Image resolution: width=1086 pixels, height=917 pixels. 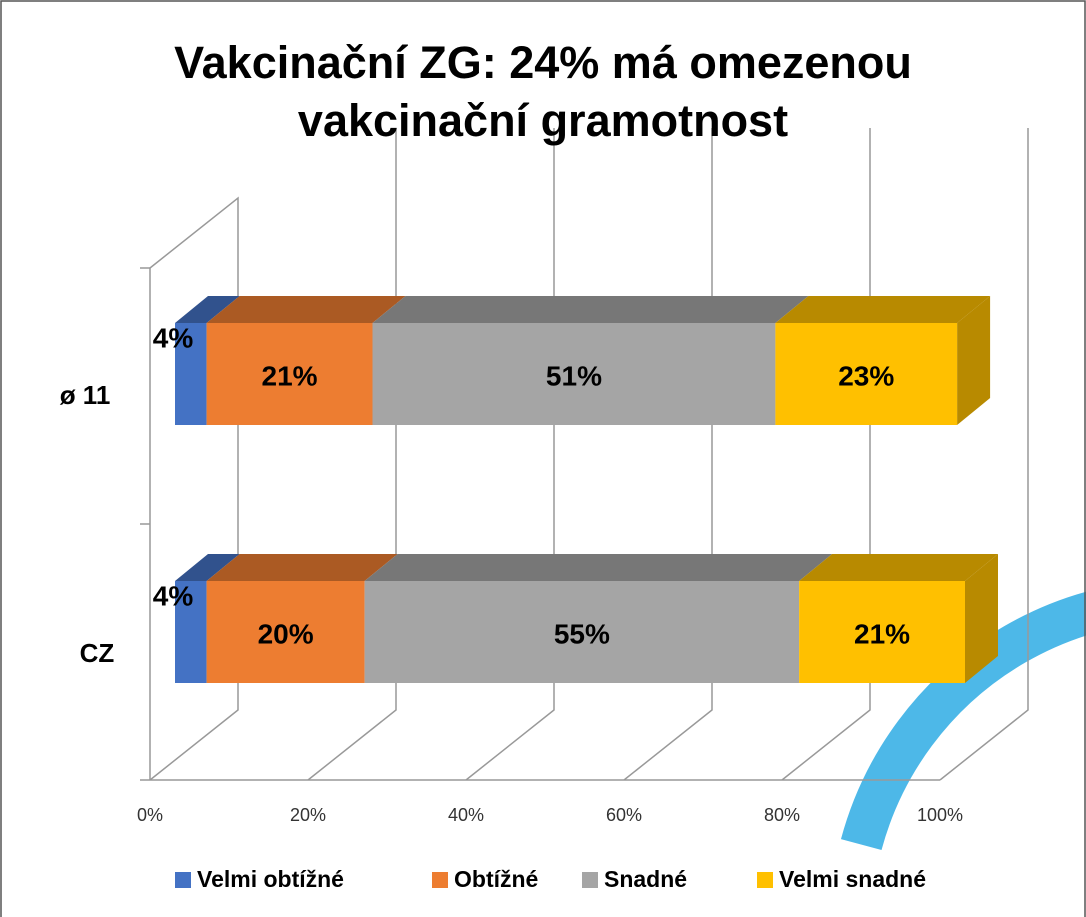 What do you see at coordinates (85, 395) in the screenshot?
I see `category-label: ø 11` at bounding box center [85, 395].